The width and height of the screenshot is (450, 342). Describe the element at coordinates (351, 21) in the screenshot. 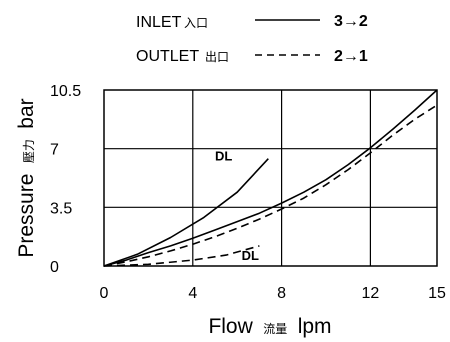

I see `legend-inlet-path: 3→2` at that location.